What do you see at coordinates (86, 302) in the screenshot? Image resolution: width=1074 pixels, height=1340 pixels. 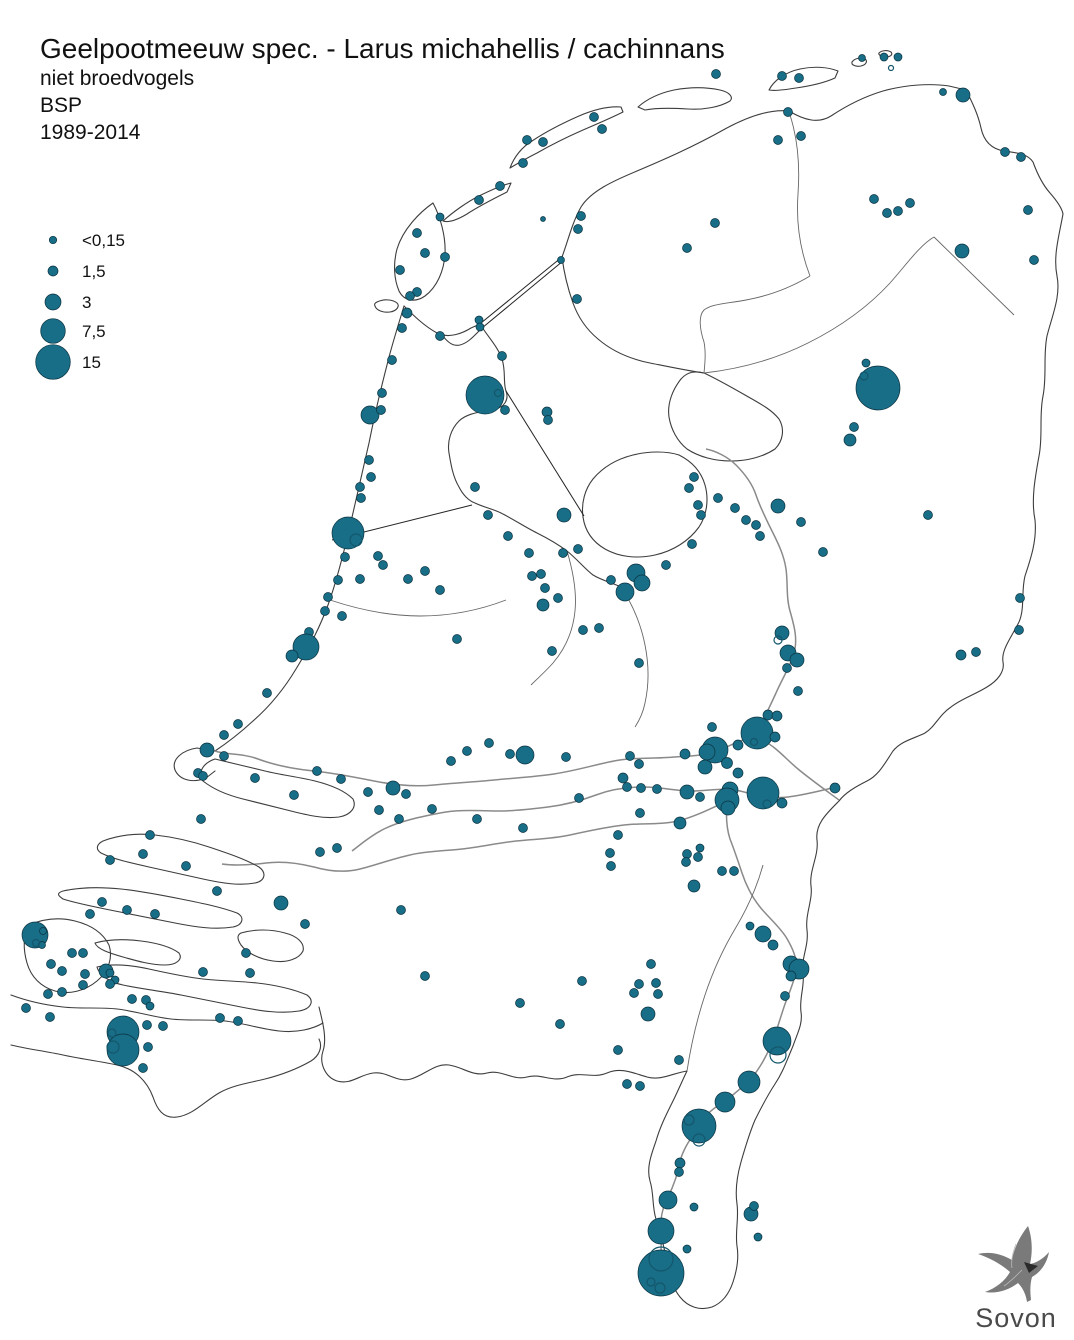 I see `legend-label: 3` at bounding box center [86, 302].